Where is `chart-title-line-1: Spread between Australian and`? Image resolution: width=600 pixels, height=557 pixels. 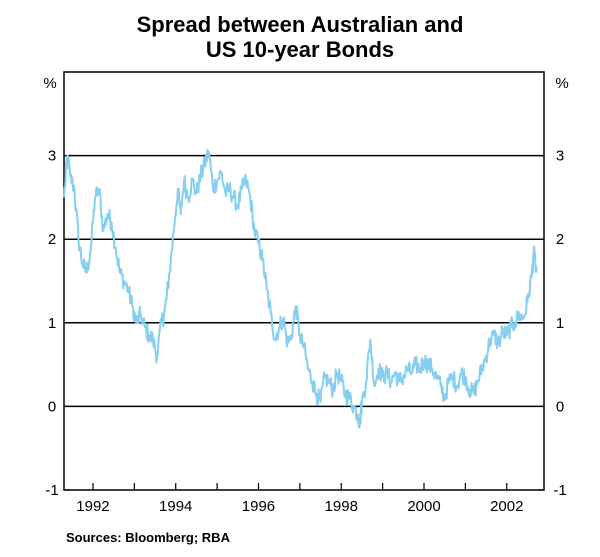
chart-title-line-1: Spread between Australian and is located at coordinates (300, 24).